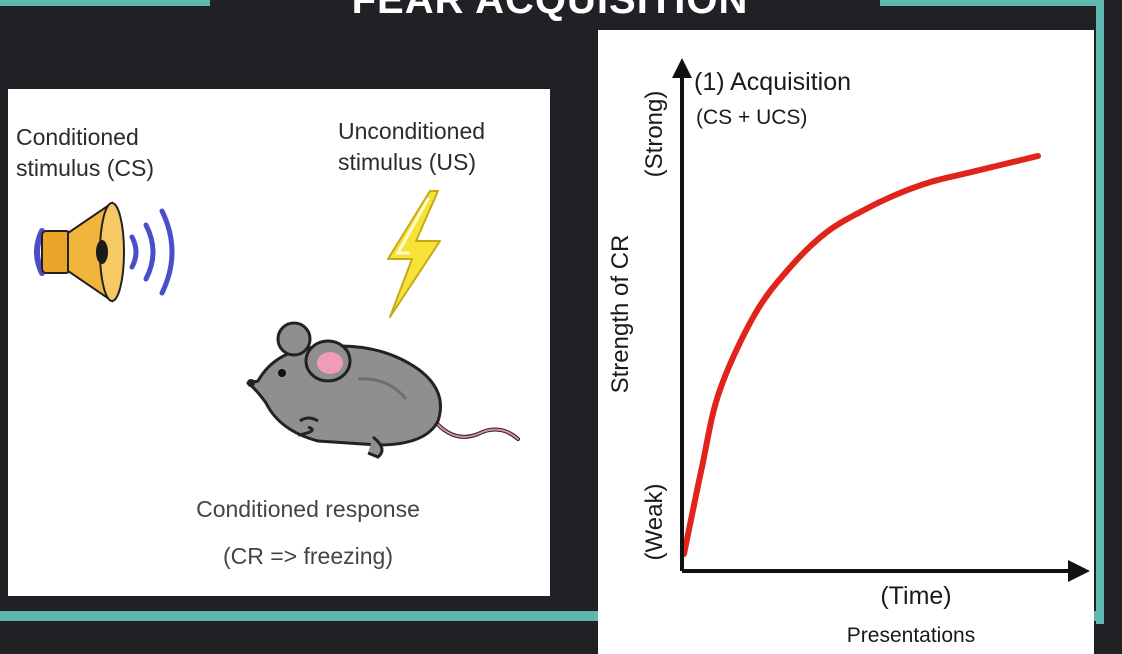 This screenshot has width=1122, height=654. I want to click on y-axis-label: Strength of CR, so click(620, 314).